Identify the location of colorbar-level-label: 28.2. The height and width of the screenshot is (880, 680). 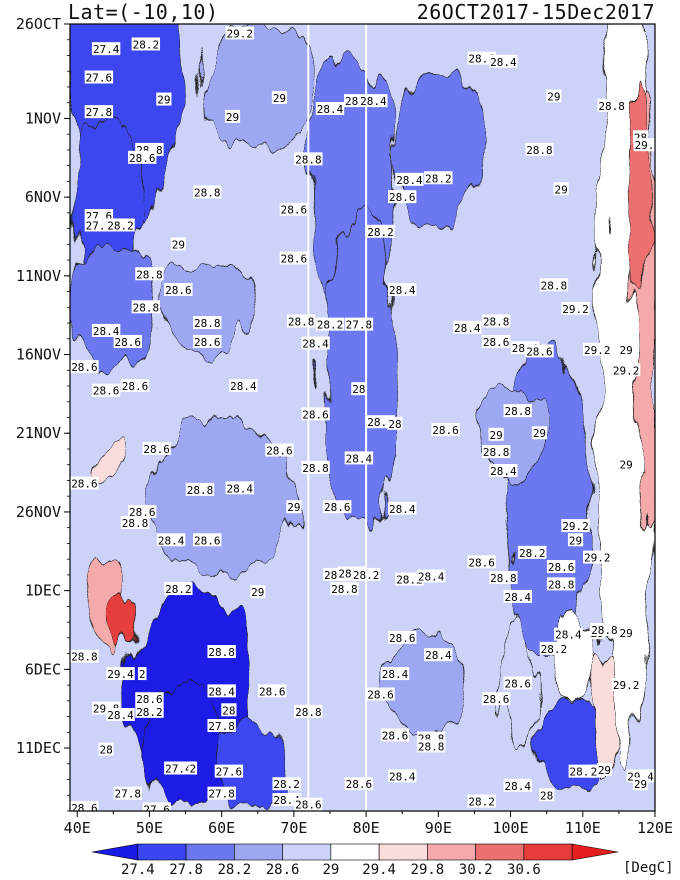
(234, 870).